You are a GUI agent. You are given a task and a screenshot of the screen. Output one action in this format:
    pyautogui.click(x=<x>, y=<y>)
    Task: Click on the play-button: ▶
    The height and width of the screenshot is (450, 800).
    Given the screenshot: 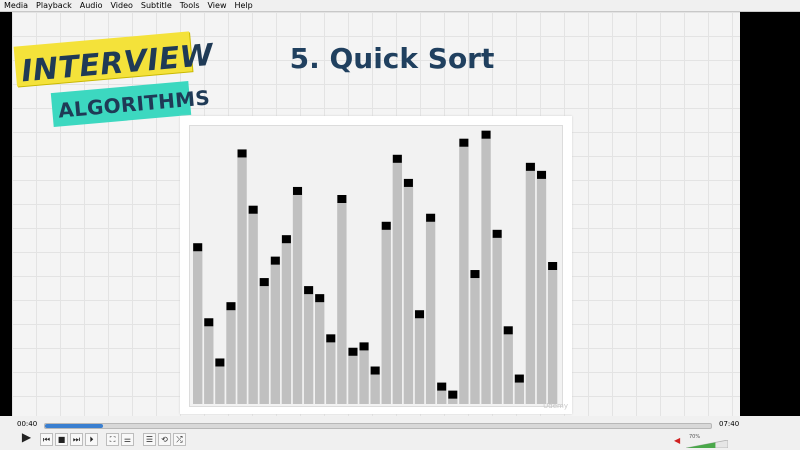 What is the action you would take?
    pyautogui.click(x=26, y=437)
    